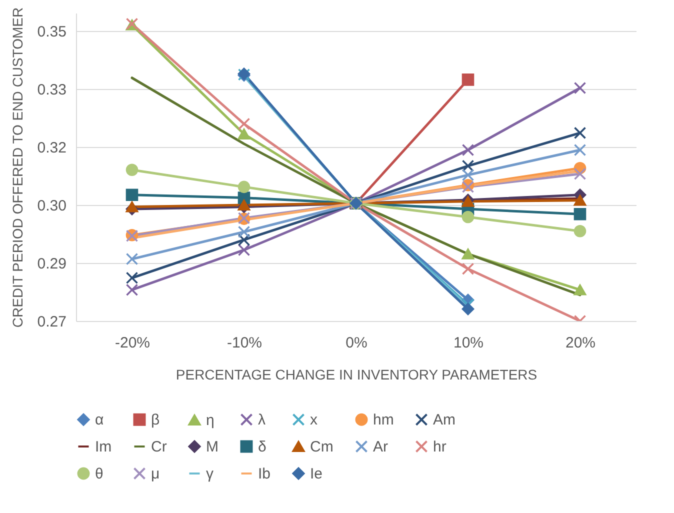  I want to click on legend-label: λ, so click(262, 420).